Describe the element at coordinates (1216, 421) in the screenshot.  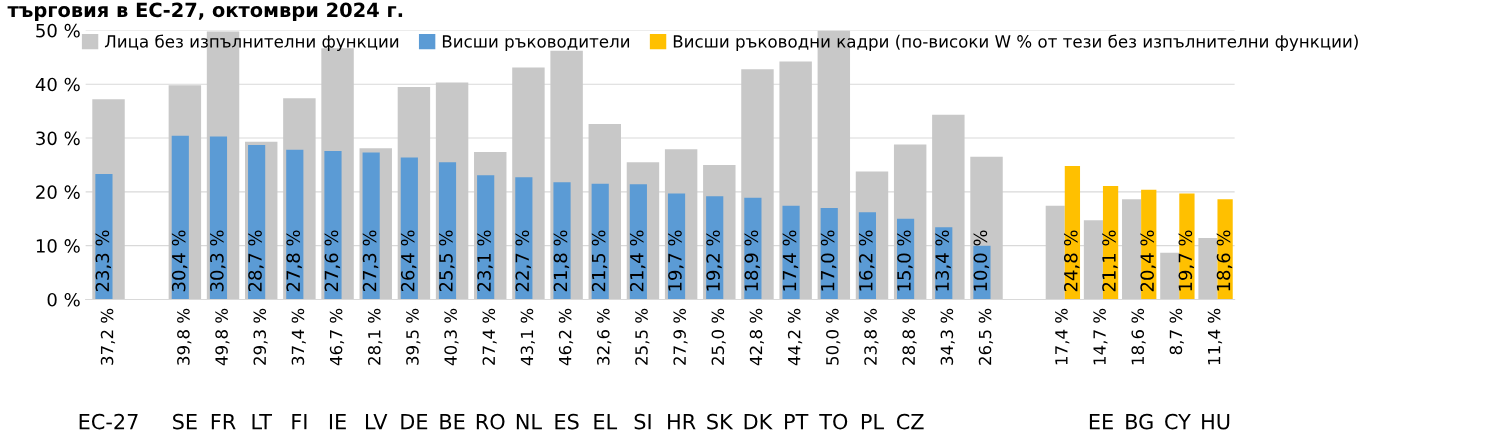
I see `x-tick-label: HU` at that location.